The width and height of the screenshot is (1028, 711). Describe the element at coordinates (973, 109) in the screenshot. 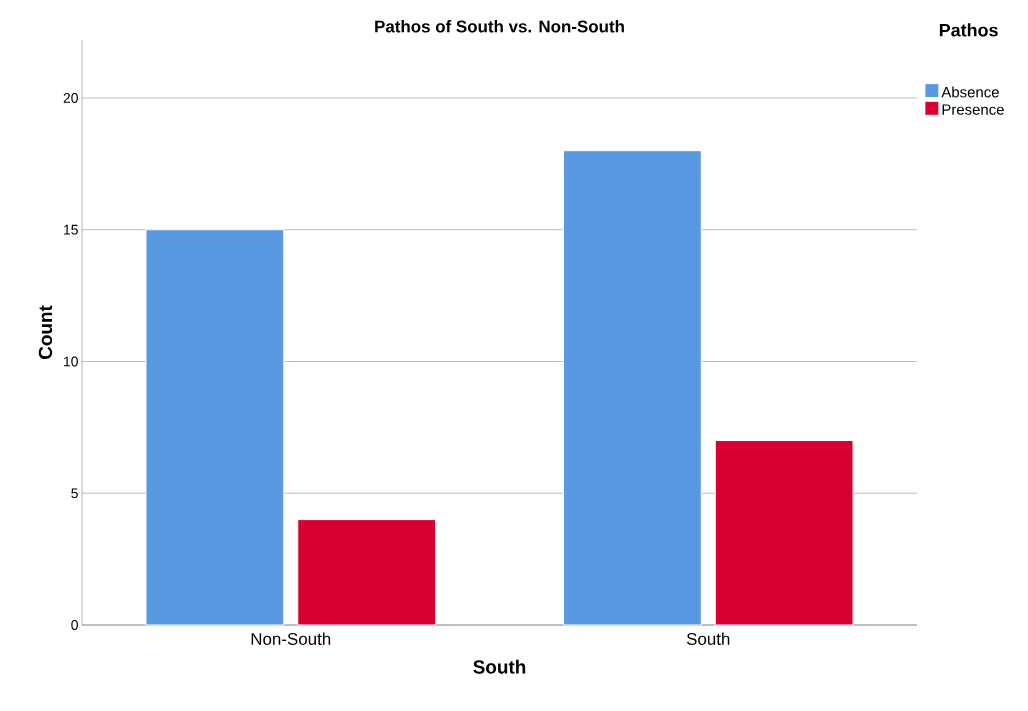

I see `legend-label: Presence` at that location.